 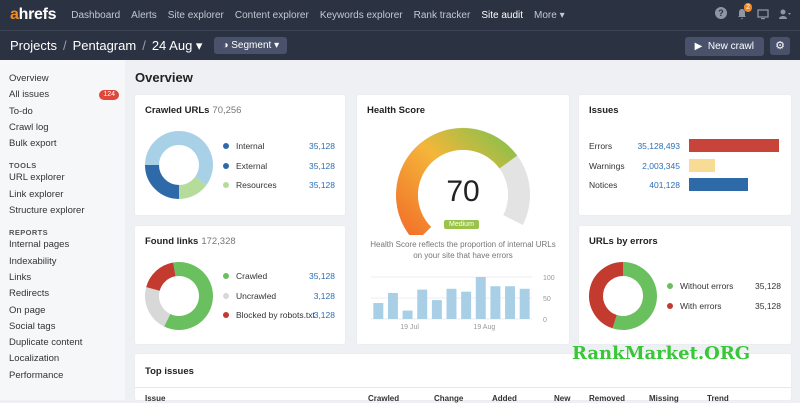 I want to click on nav-alerts: Alerts, so click(x=144, y=15).